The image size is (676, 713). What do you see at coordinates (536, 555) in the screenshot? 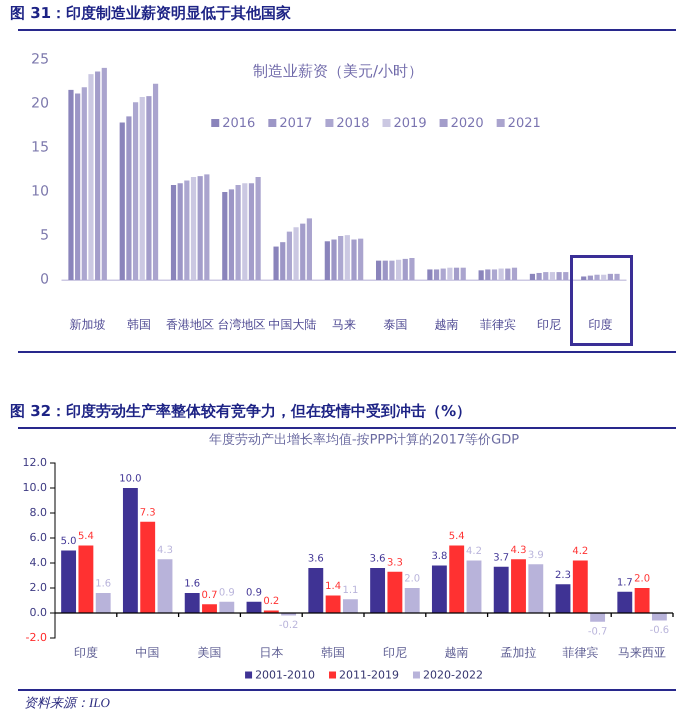
I see `data-label: 3.9` at bounding box center [536, 555].